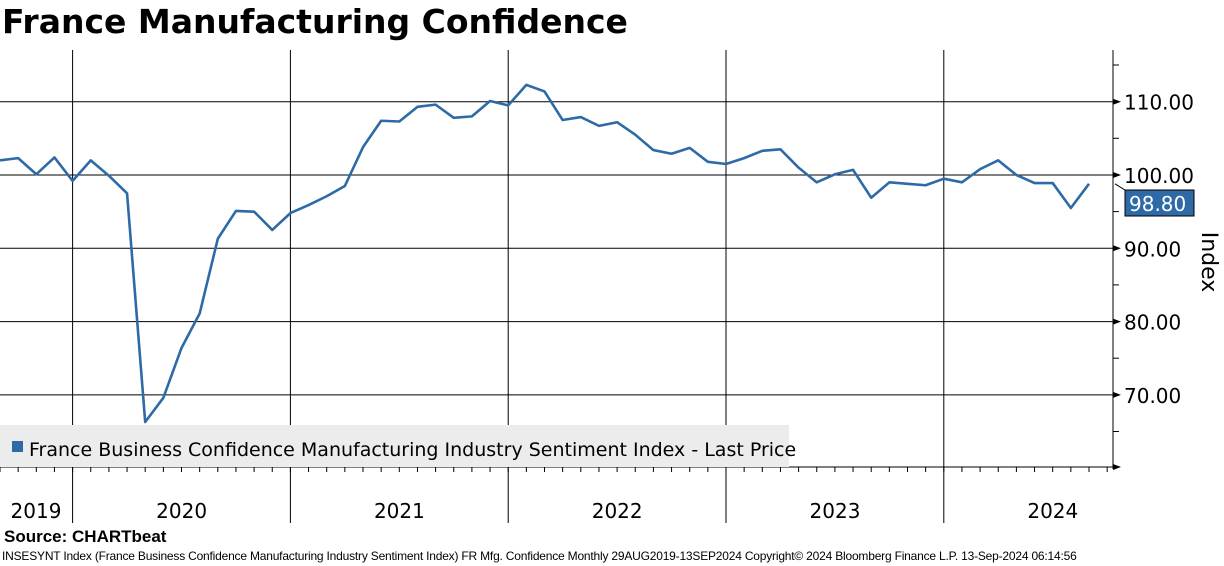  Describe the element at coordinates (315, 21) in the screenshot. I see `chart-title: France Manufacturing Confidence` at that location.